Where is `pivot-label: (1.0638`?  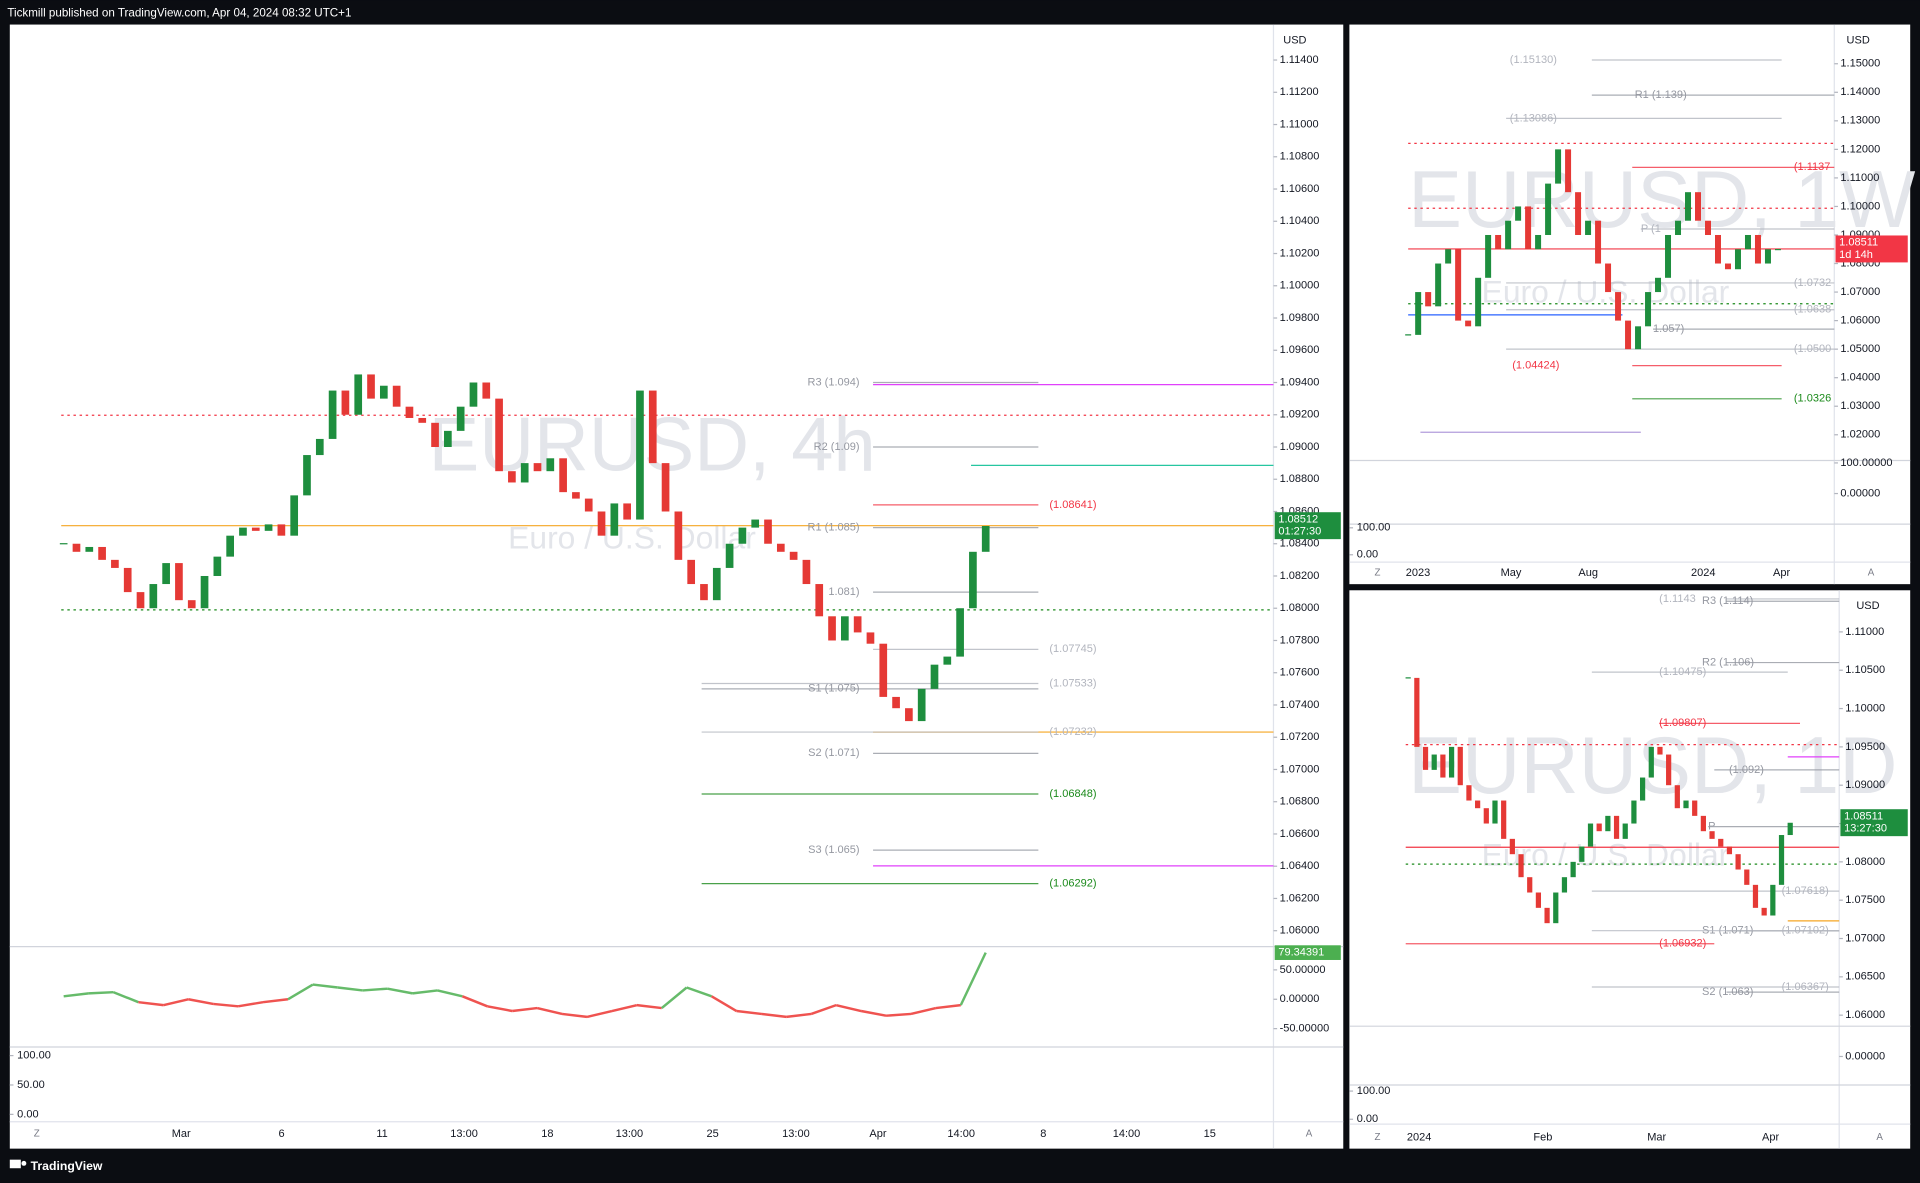 pivot-label: (1.0638 is located at coordinates (1812, 310).